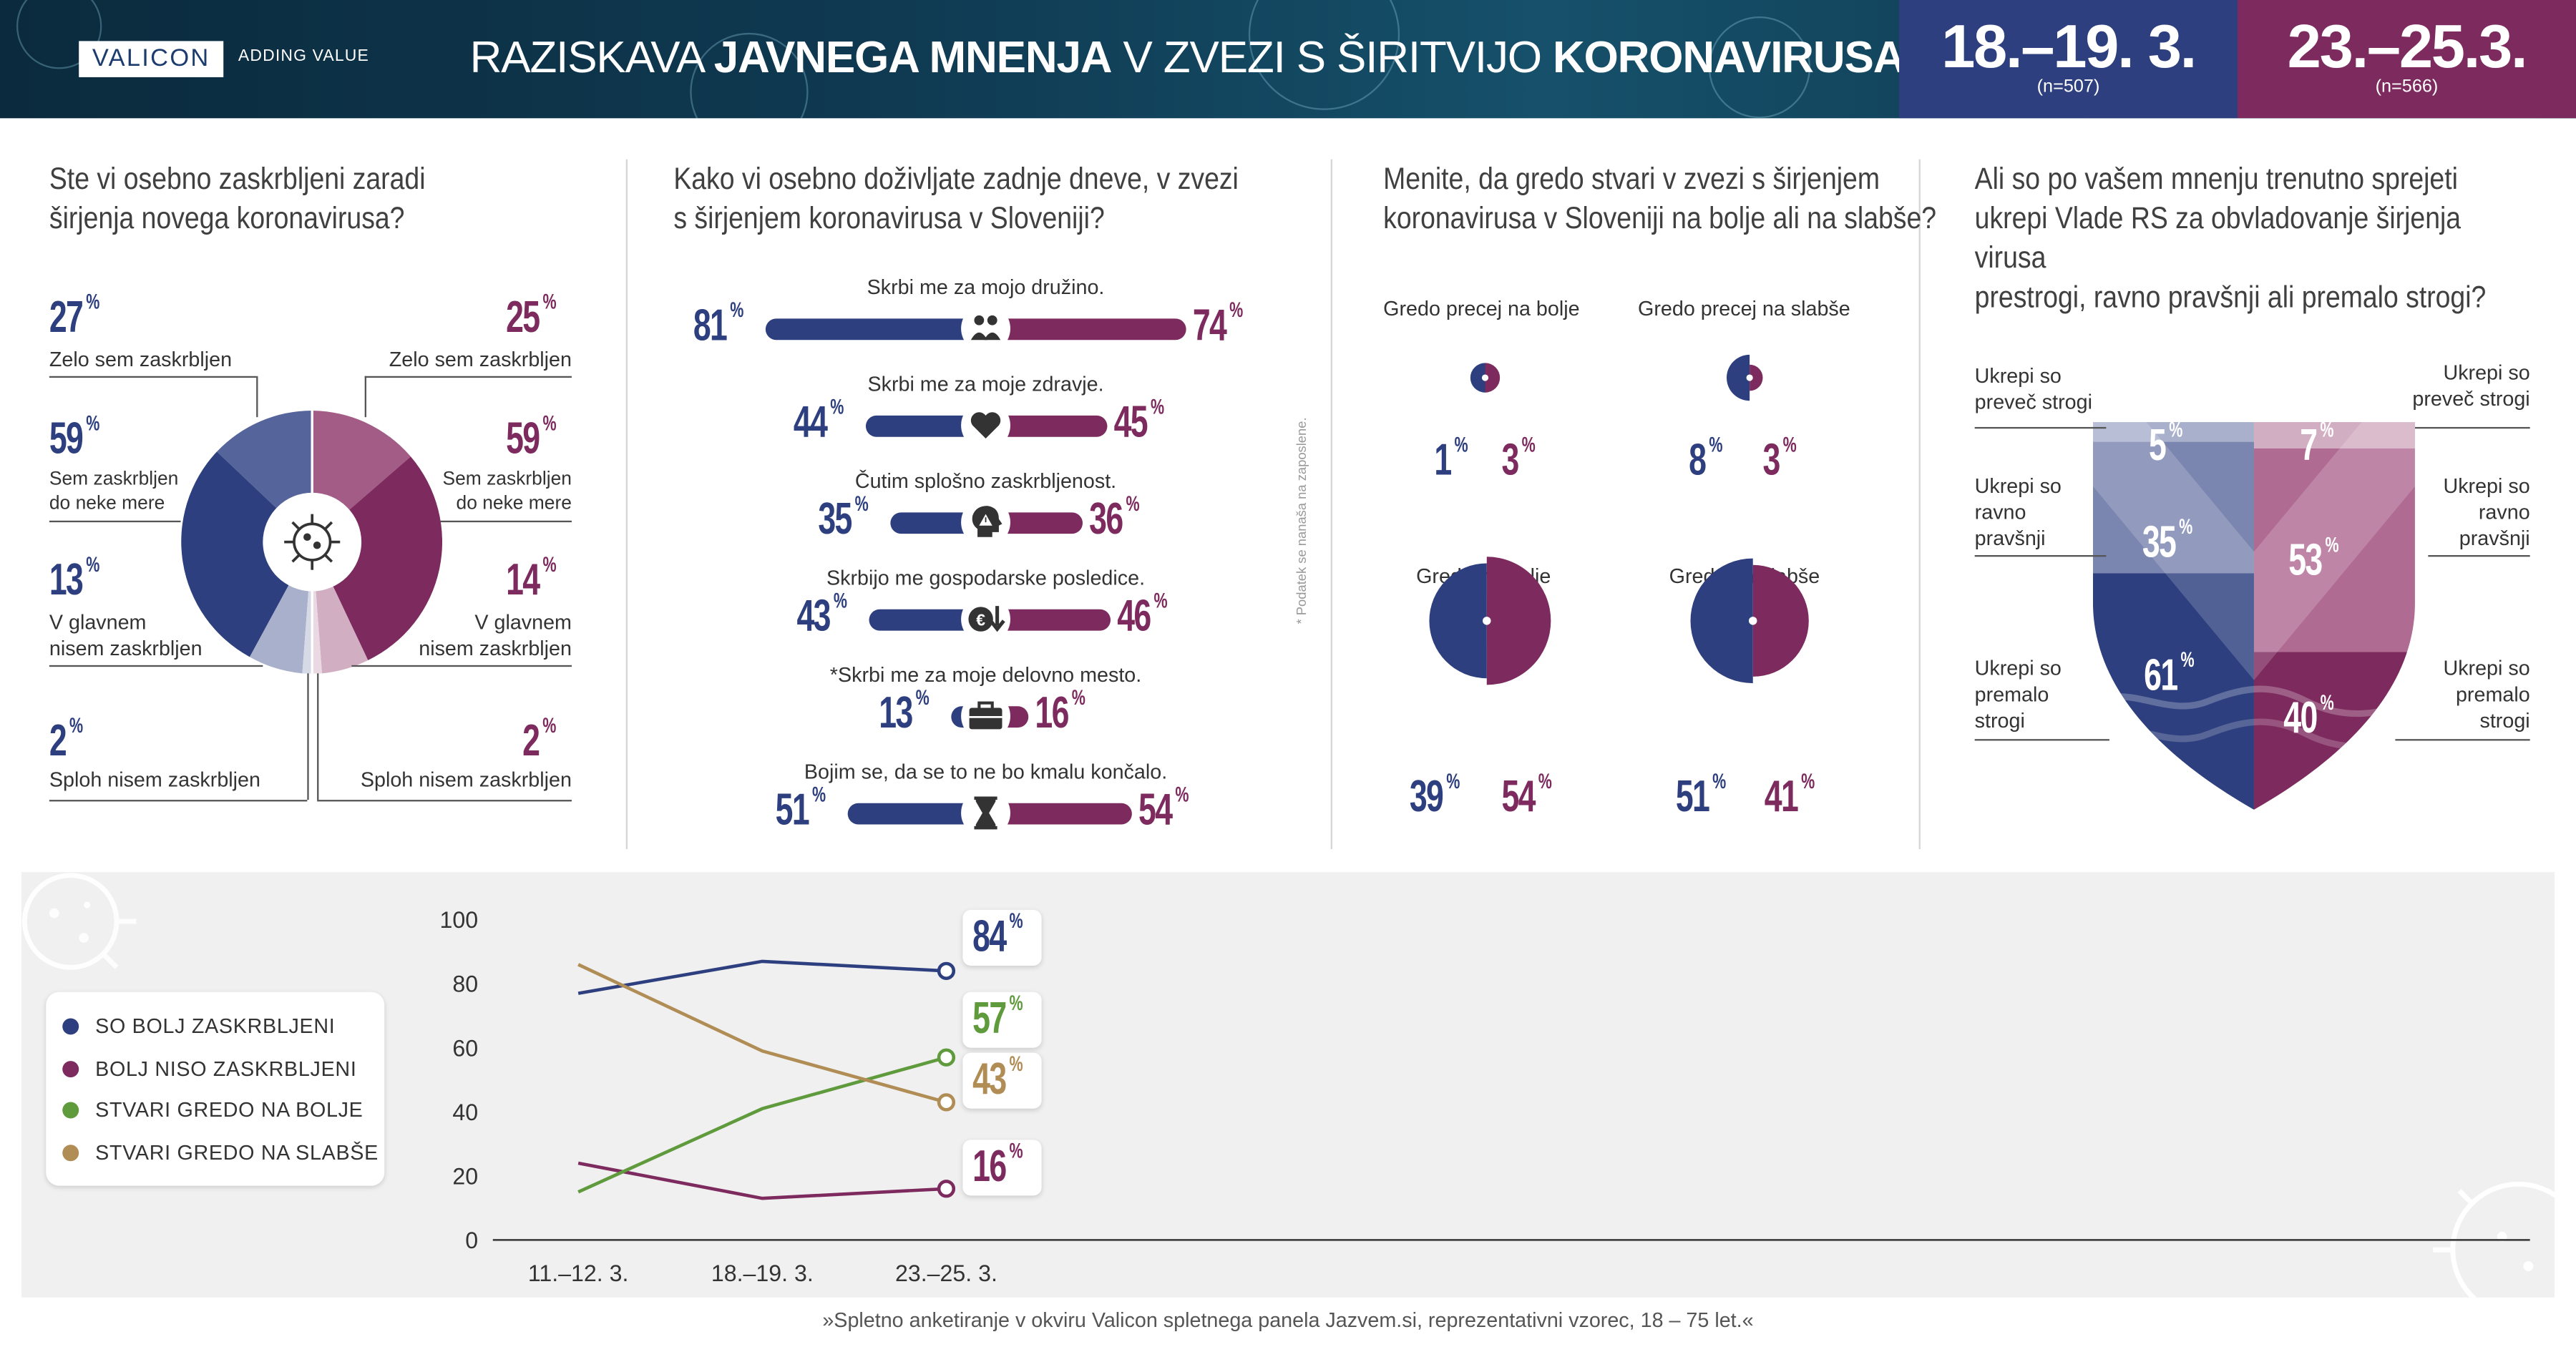 The width and height of the screenshot is (2576, 1352). Describe the element at coordinates (1218, 324) in the screenshot. I see `p2-pct-wave2: 74%` at that location.